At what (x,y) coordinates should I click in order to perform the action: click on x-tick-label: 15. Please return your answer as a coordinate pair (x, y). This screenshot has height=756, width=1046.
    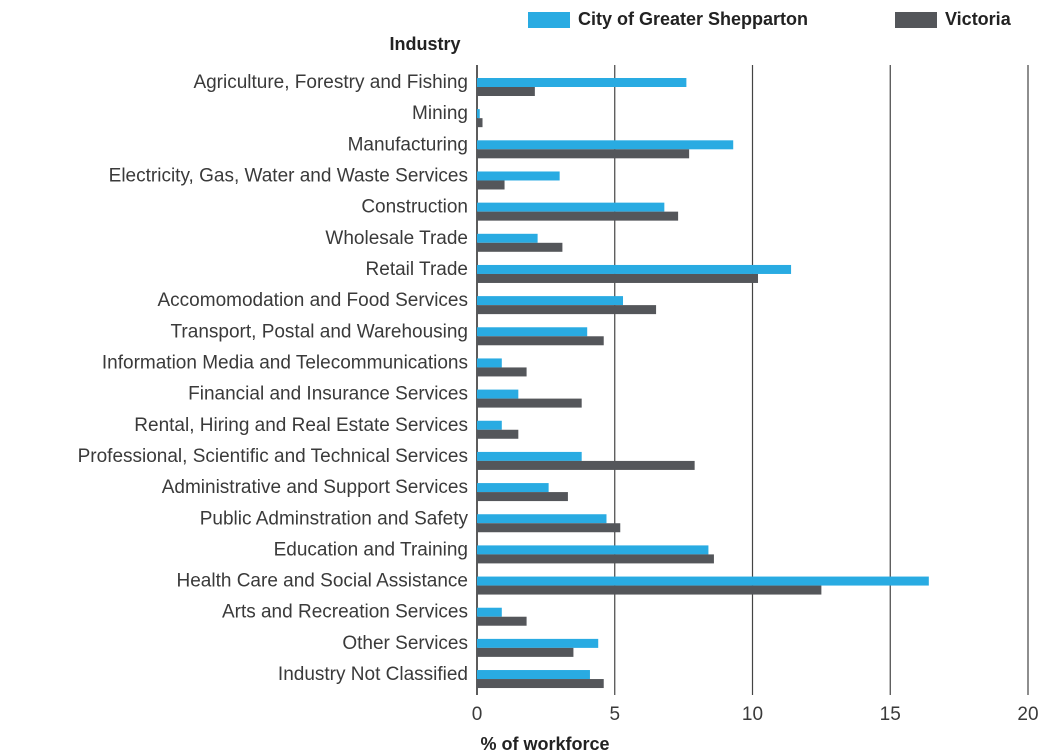
    Looking at the image, I should click on (890, 714).